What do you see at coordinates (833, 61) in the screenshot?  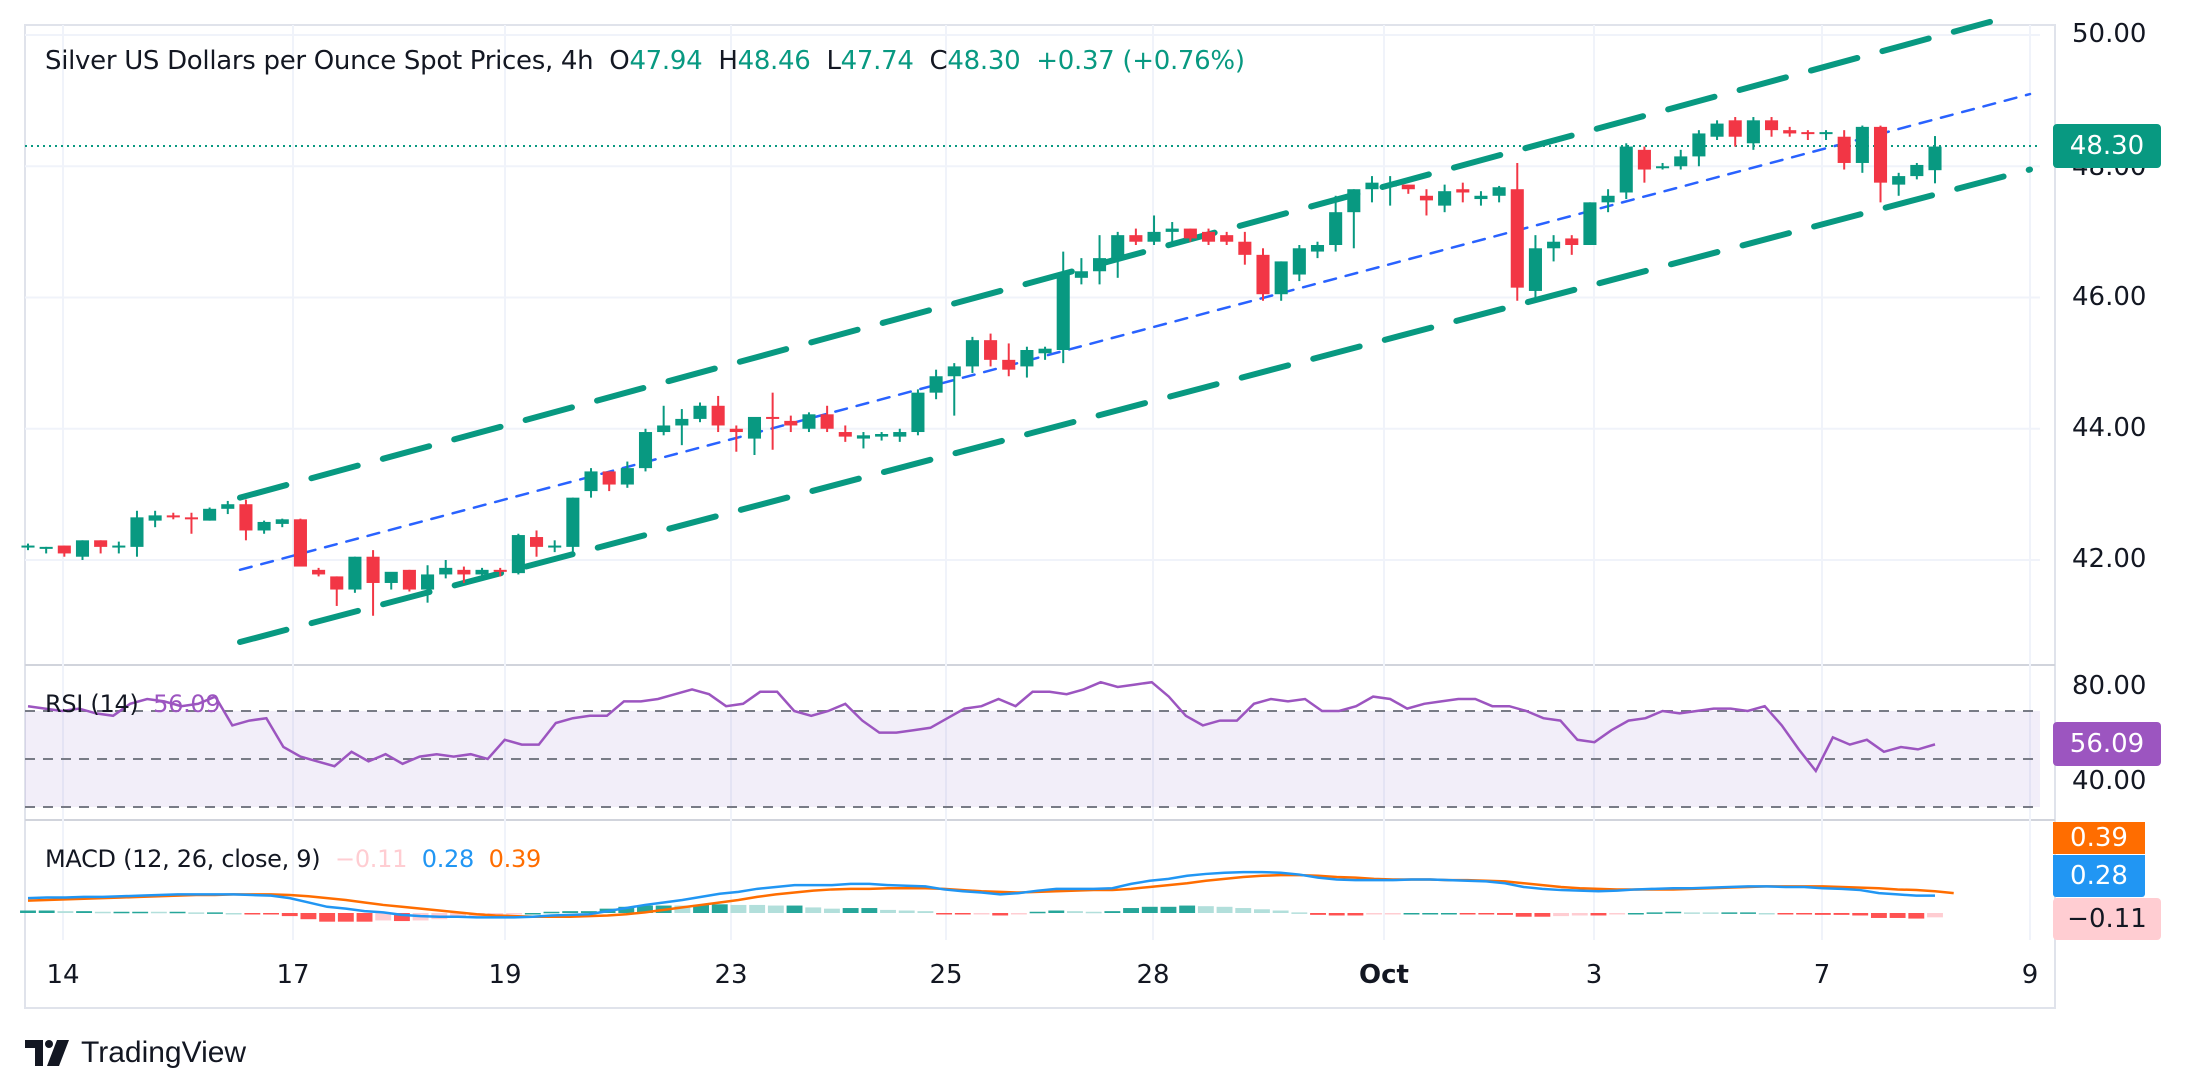 I see `low-label: L` at bounding box center [833, 61].